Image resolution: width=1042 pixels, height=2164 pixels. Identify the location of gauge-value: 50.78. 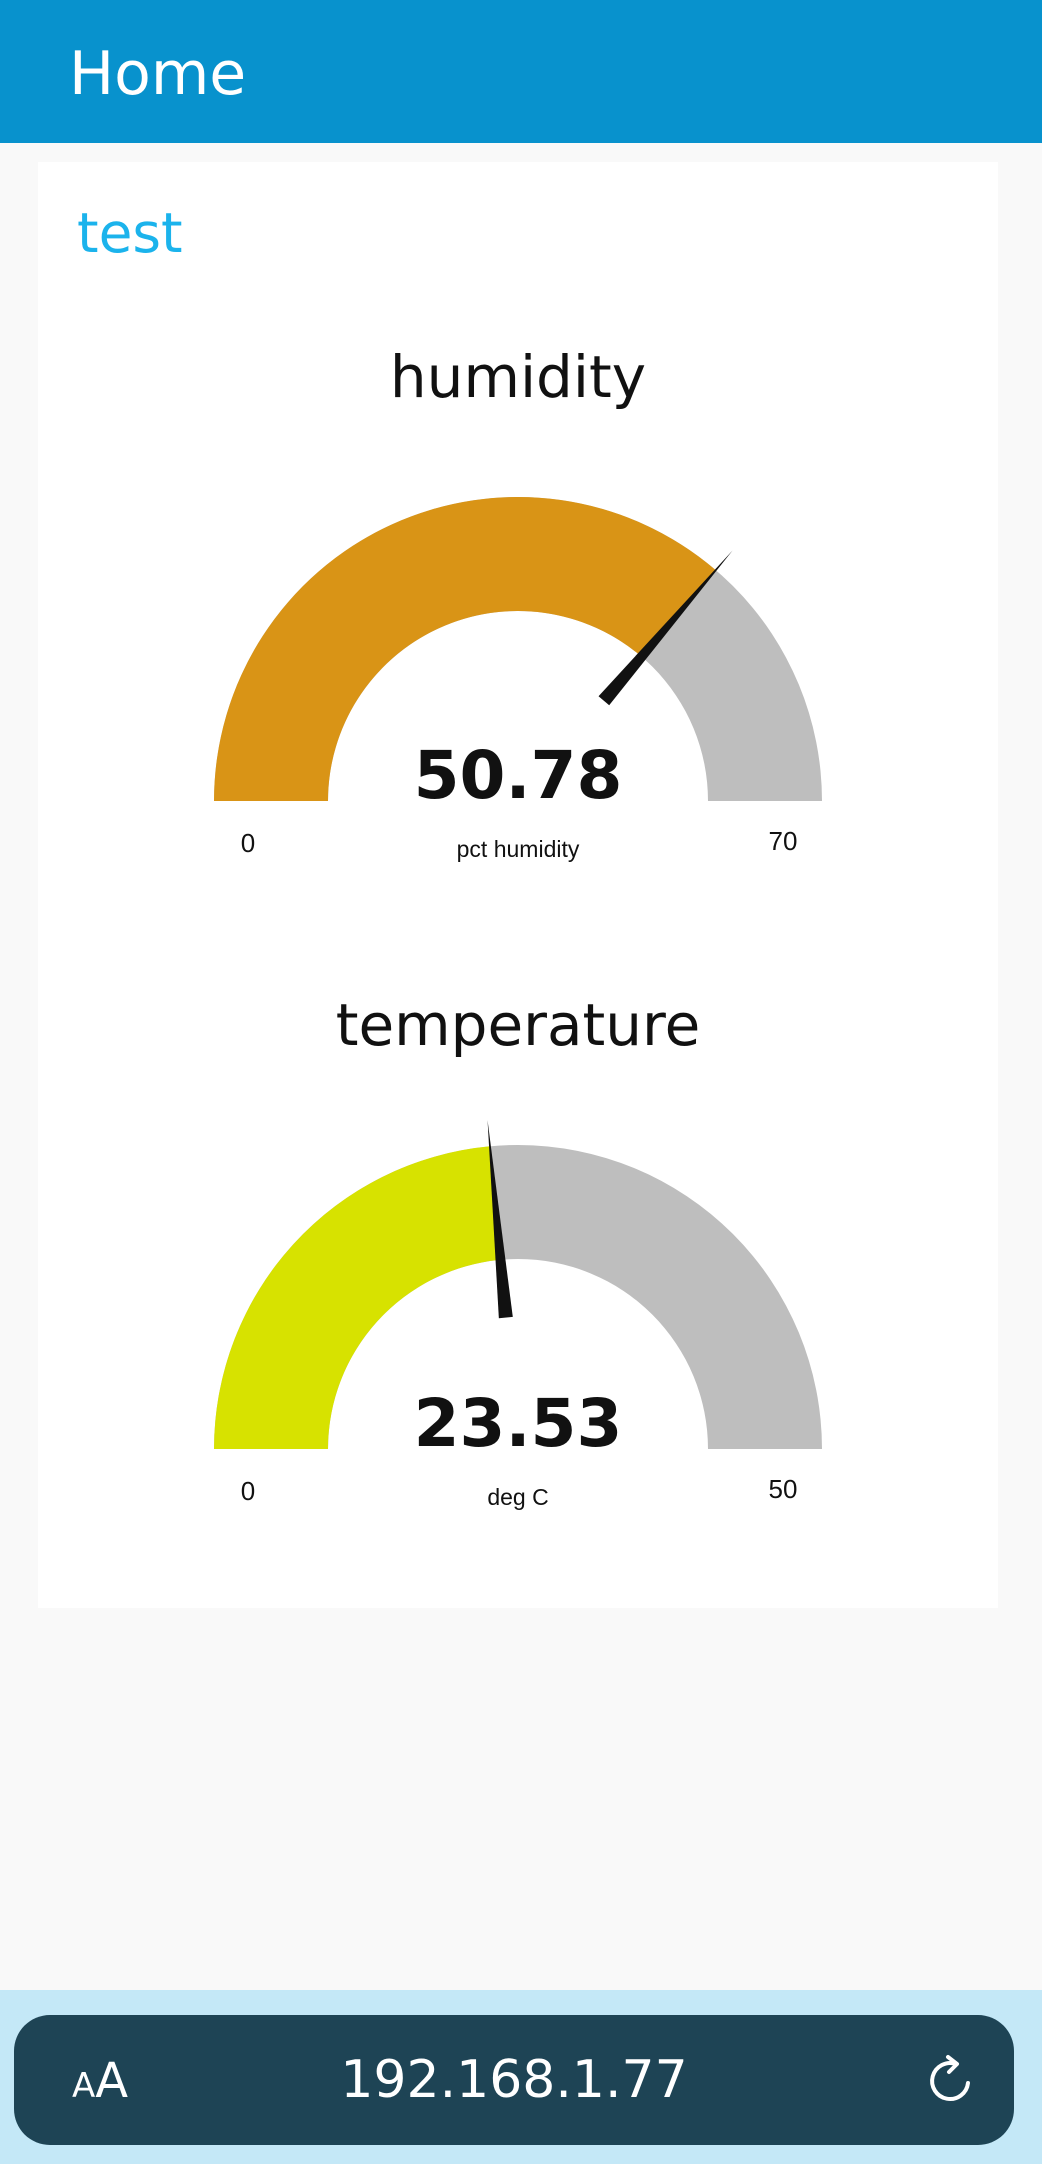
(518, 775).